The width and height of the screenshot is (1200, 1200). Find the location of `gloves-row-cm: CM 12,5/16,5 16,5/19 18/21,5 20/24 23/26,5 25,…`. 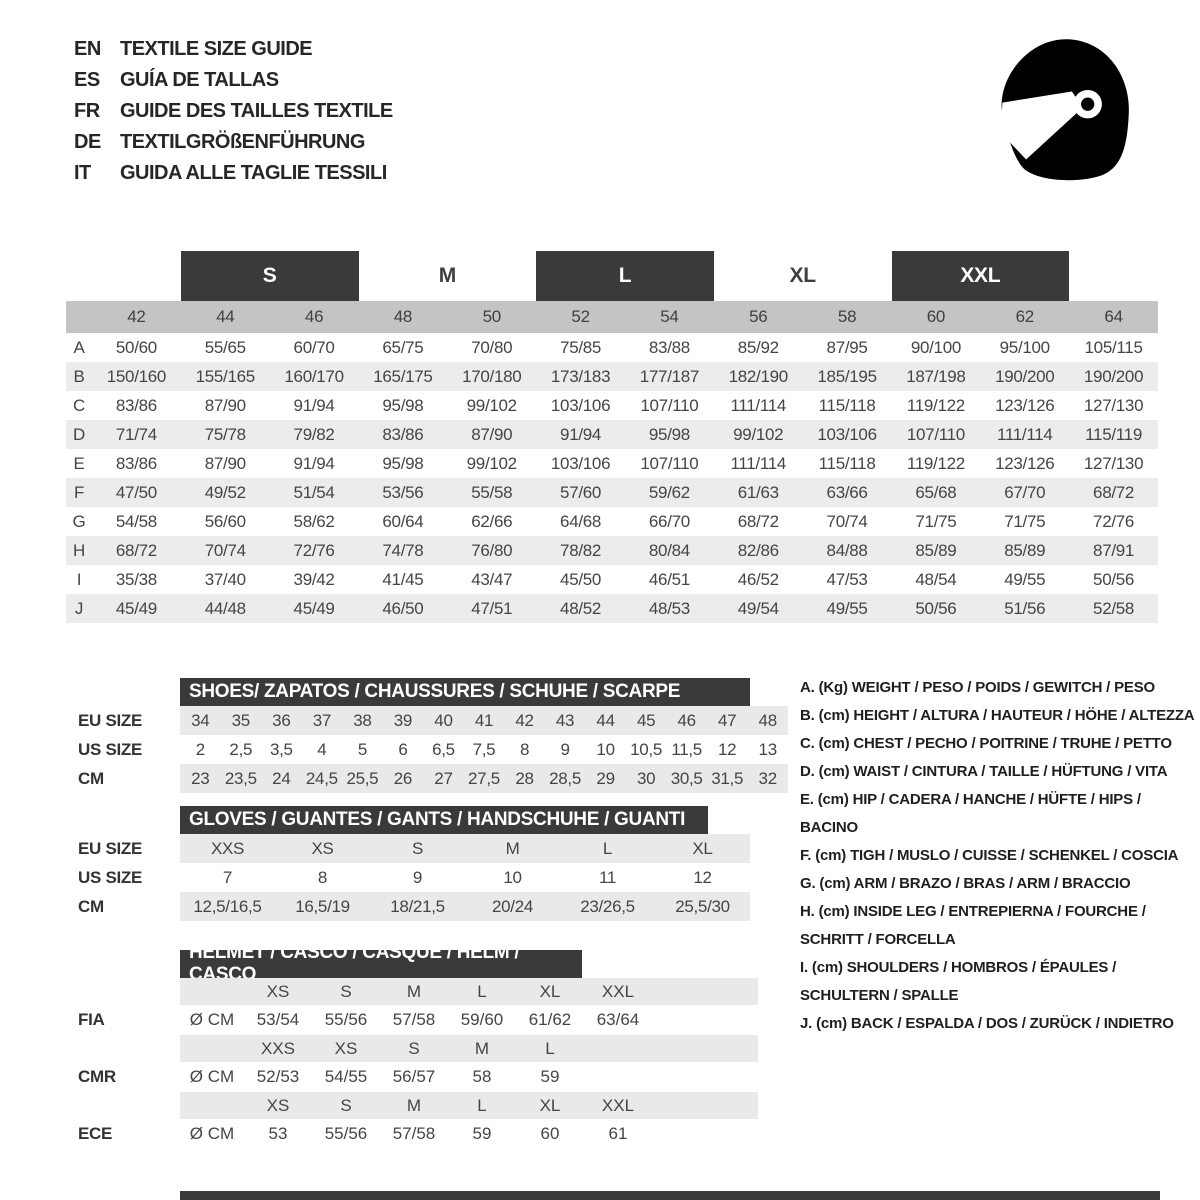

gloves-row-cm: CM 12,5/16,5 16,5/19 18/21,5 20/24 23/26,5 25,… is located at coordinates (408, 906).